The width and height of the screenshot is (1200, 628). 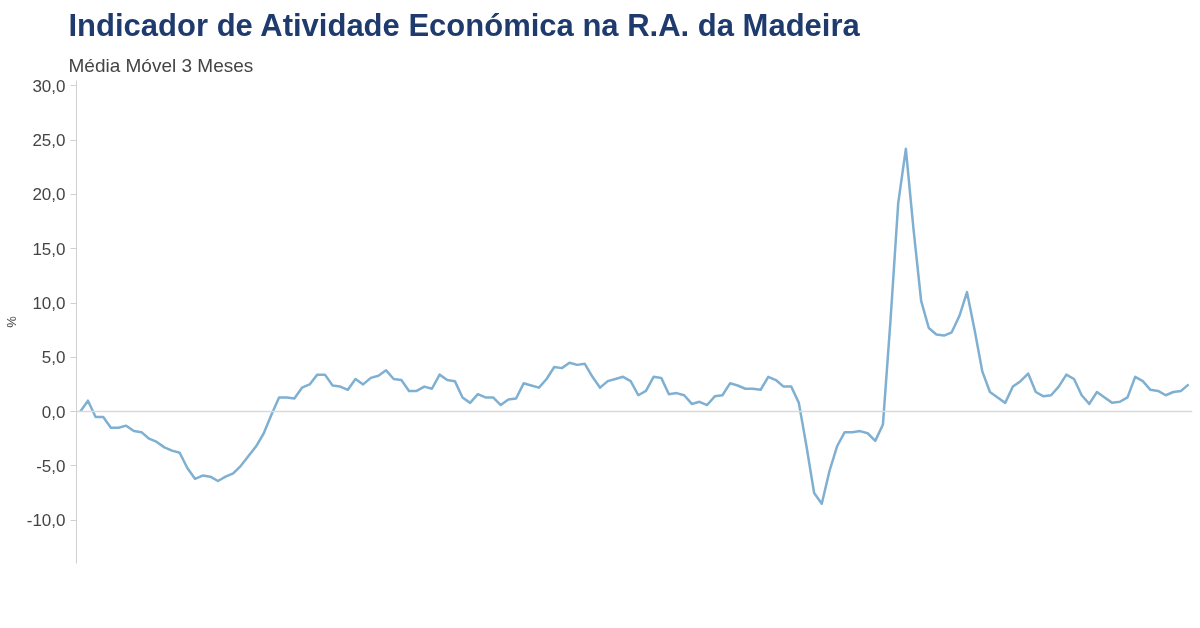 What do you see at coordinates (53, 412) in the screenshot?
I see `y-tick-label: 0,0` at bounding box center [53, 412].